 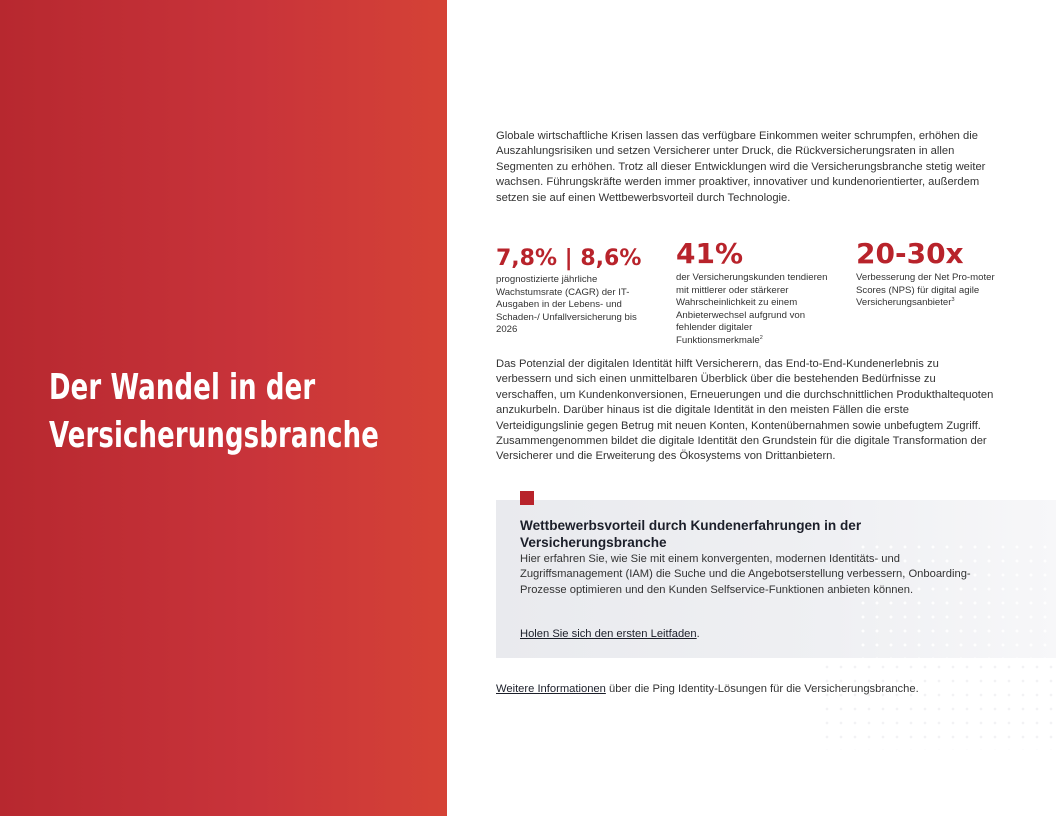 What do you see at coordinates (938, 705) in the screenshot?
I see `background-dot-pattern` at bounding box center [938, 705].